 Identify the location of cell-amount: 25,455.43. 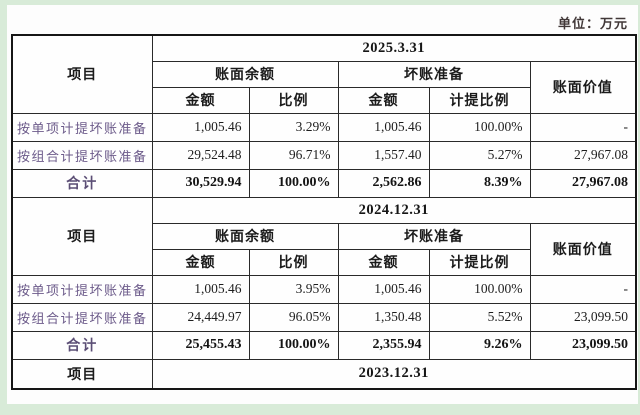
(200, 345).